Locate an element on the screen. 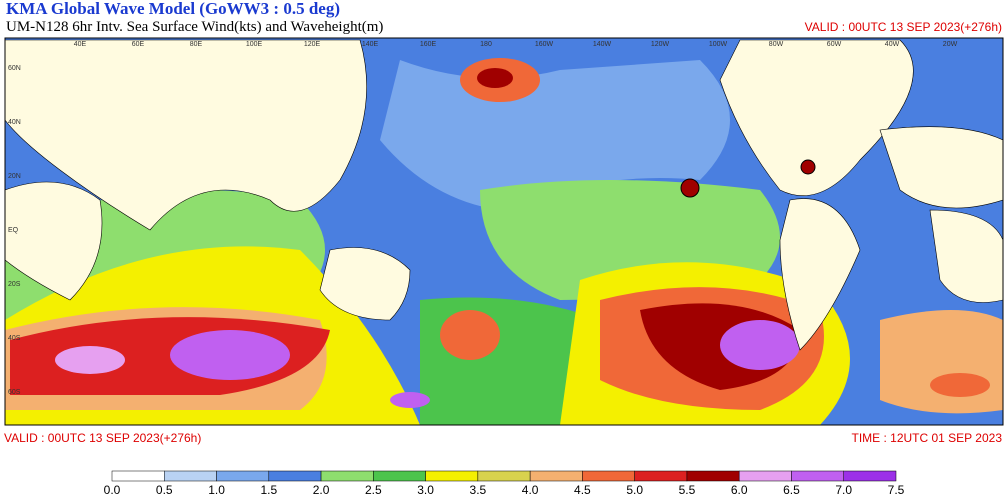  lat-label: 20S is located at coordinates (14, 284).